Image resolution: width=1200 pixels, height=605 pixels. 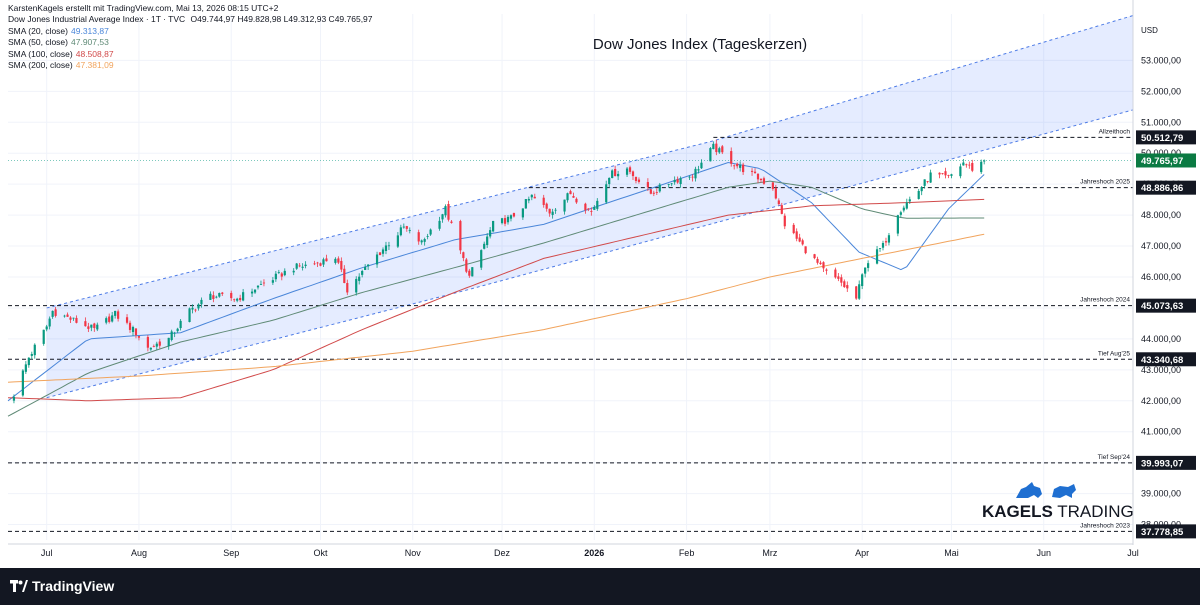 I want to click on y-tick-label: 46.000,00, so click(x=1161, y=277).